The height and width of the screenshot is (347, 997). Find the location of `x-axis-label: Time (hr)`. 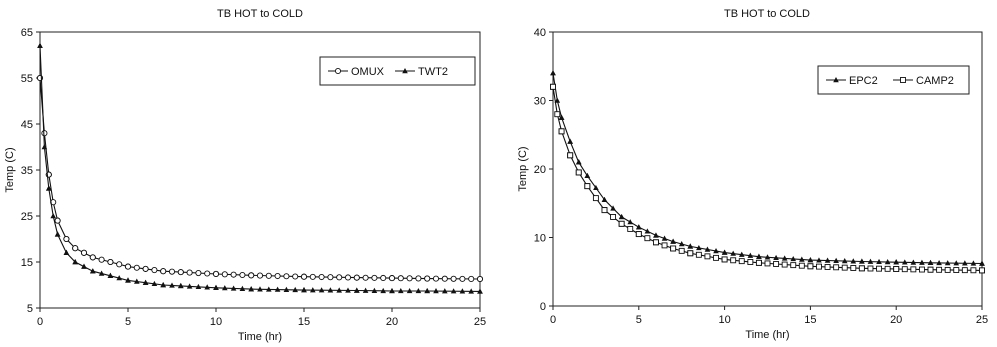

x-axis-label: Time (hr) is located at coordinates (260, 337).